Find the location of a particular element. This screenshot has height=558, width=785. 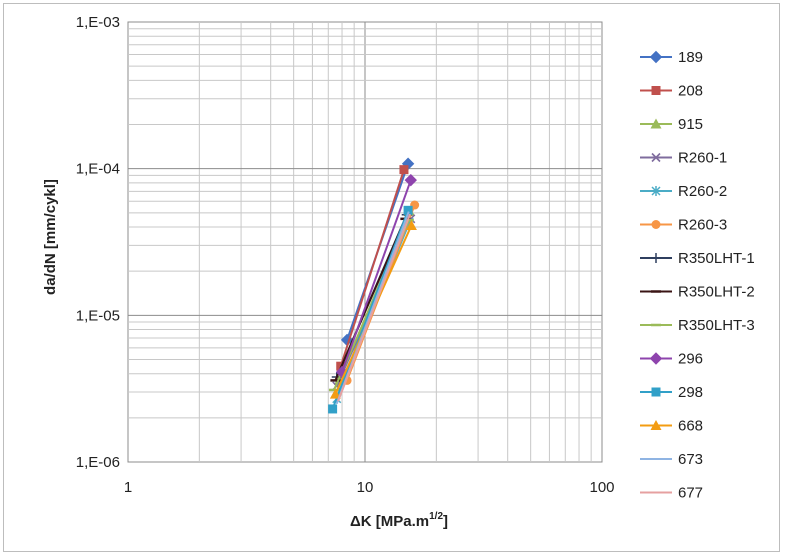

x-tick-label: 10 is located at coordinates (365, 487).